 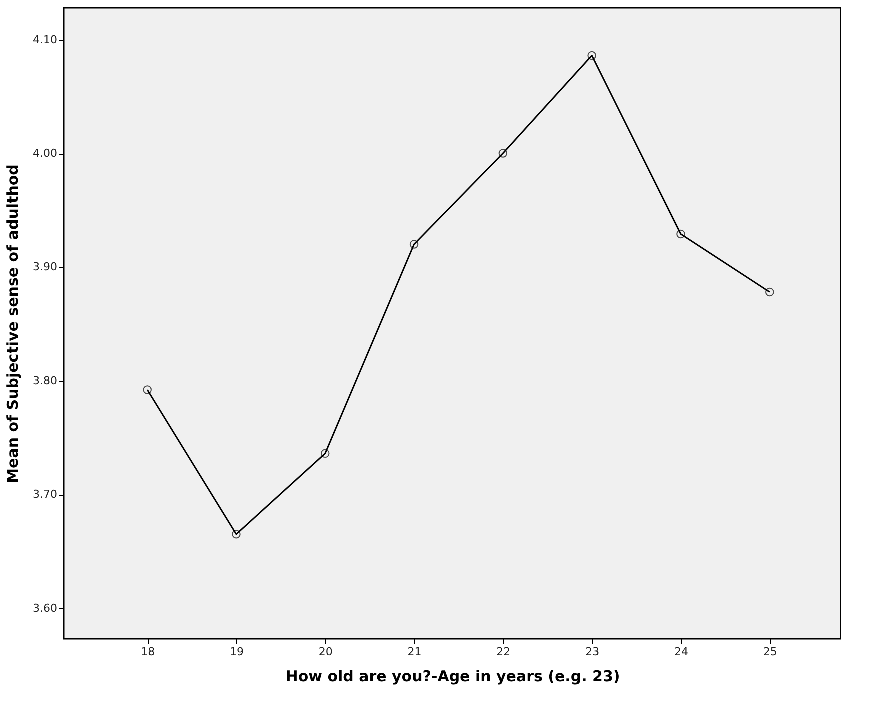 What do you see at coordinates (45, 608) in the screenshot?
I see `y-tick-label: 3.60` at bounding box center [45, 608].